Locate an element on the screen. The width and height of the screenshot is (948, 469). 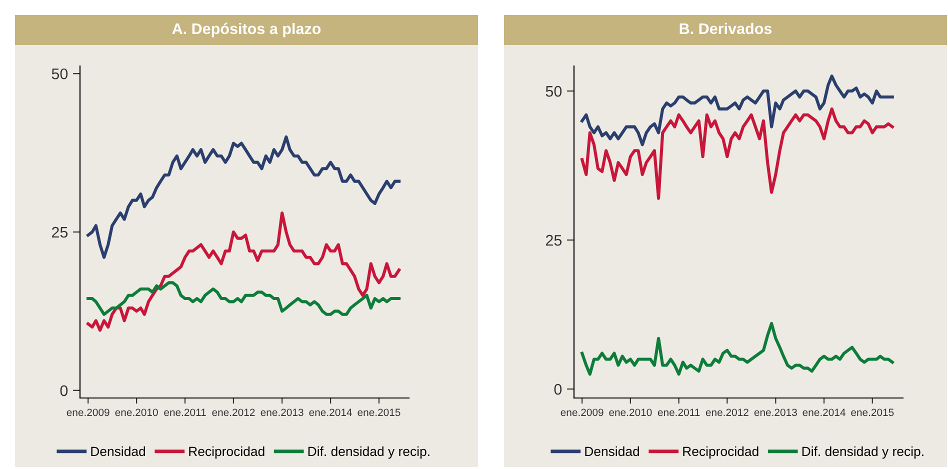
chart-title: A. Depósitos a plazo is located at coordinates (246, 30).